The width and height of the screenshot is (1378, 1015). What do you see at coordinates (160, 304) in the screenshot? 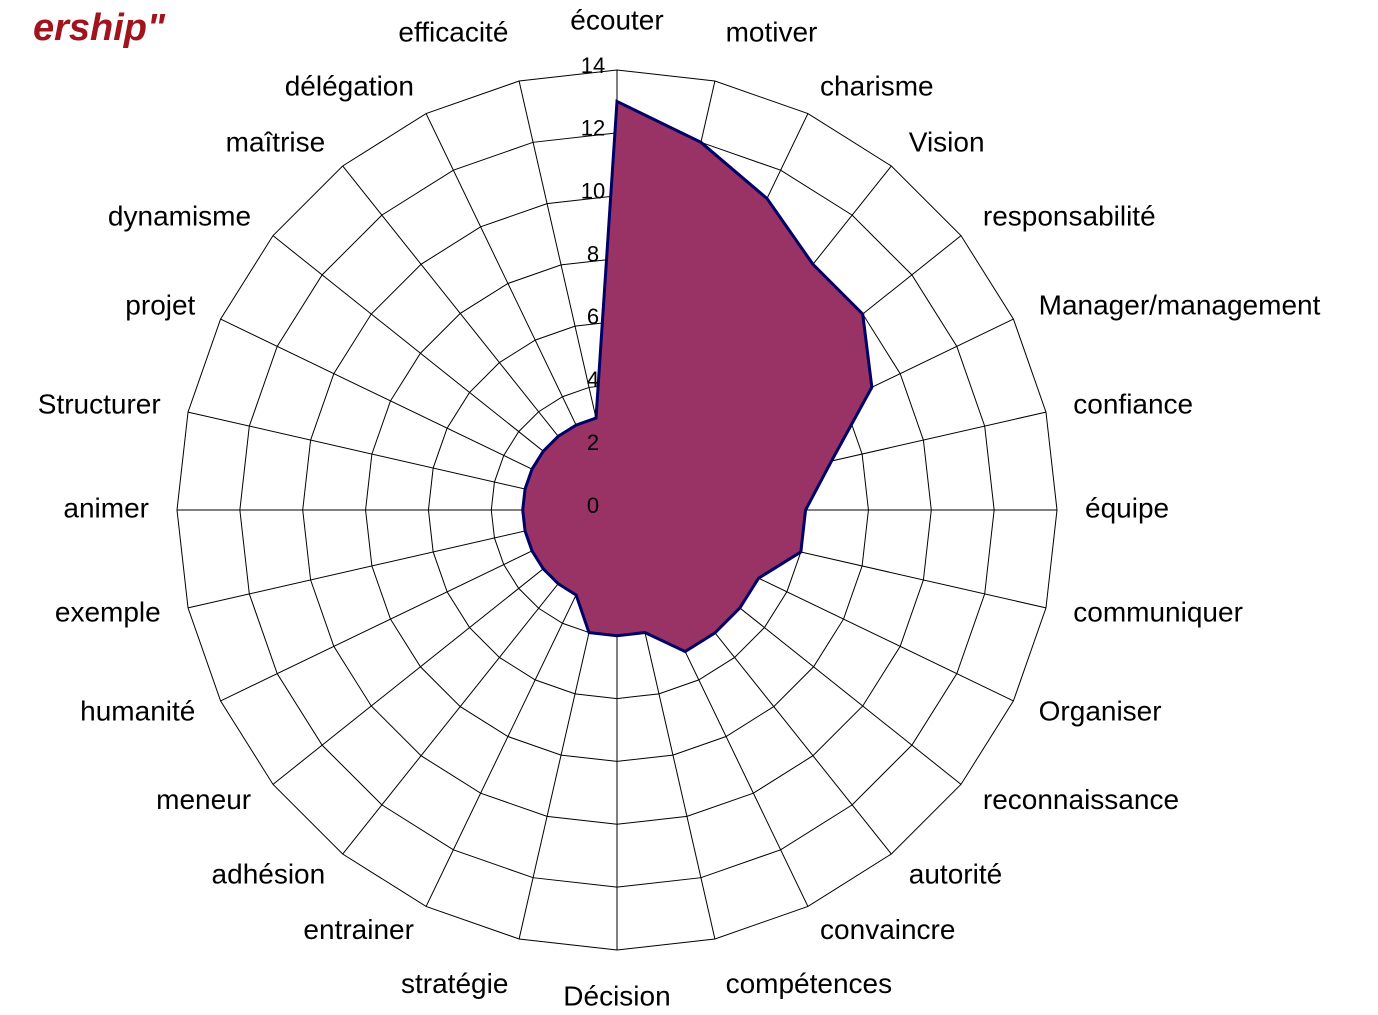
I see `category-label: projet` at bounding box center [160, 304].